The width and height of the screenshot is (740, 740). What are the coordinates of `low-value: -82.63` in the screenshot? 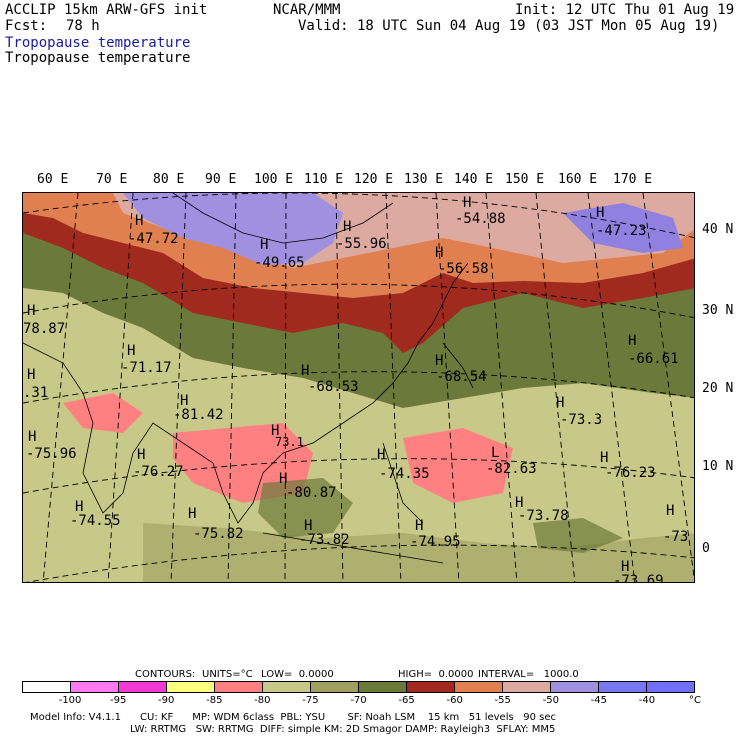 It's located at (511, 469).